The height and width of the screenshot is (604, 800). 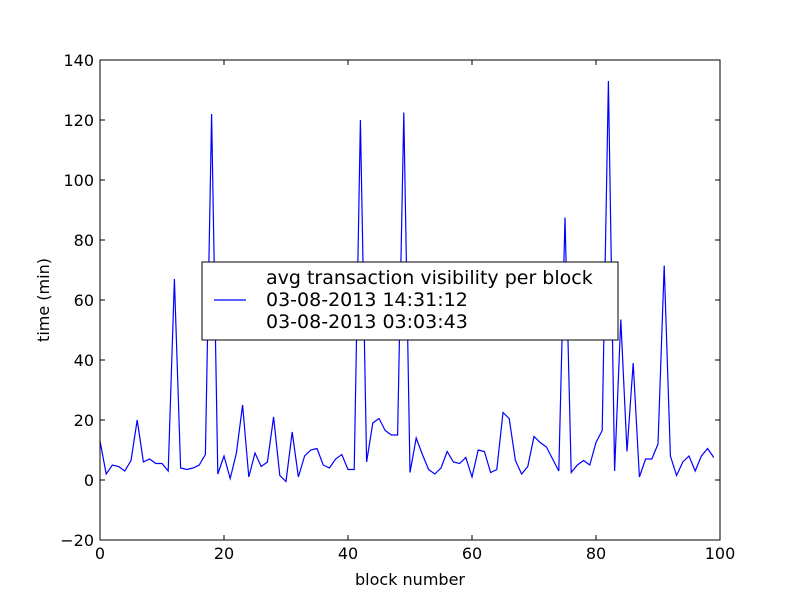 I want to click on legend-line-1: avg transaction visibility per block, so click(x=429, y=278).